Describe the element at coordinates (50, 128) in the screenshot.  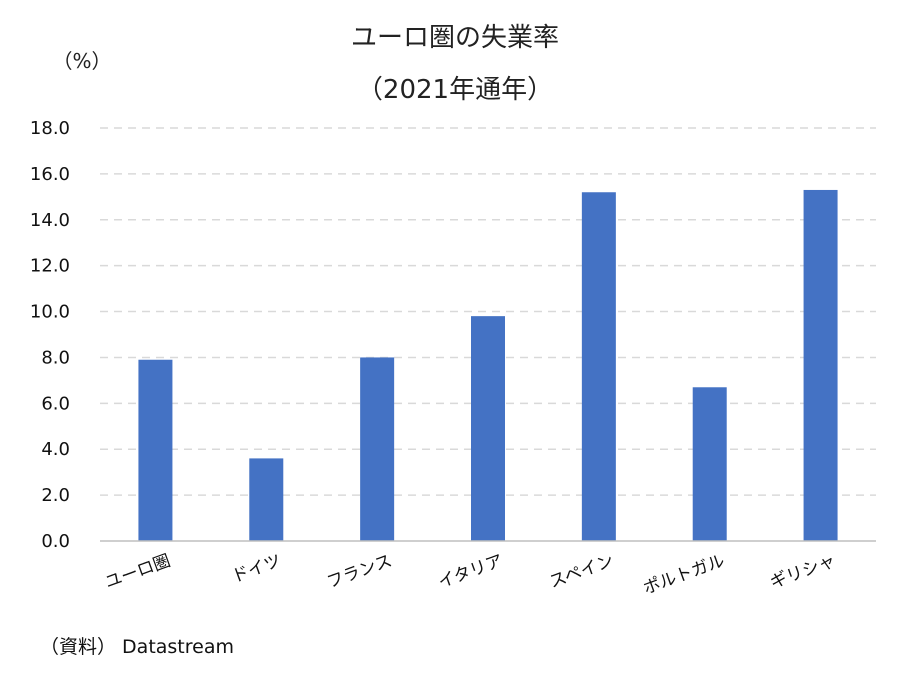
I see `y-tick-label: 18.0` at that location.